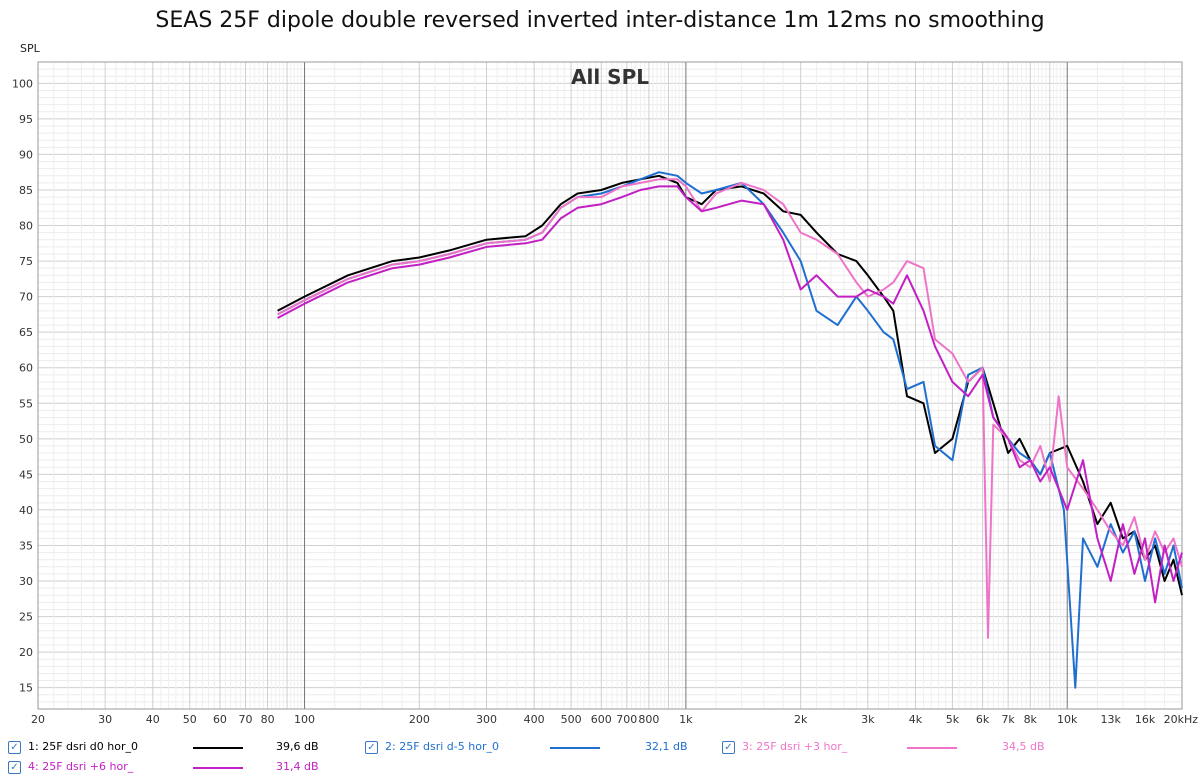 Image resolution: width=1200 pixels, height=779 pixels. What do you see at coordinates (26, 226) in the screenshot?
I see `y-tick-label: 80` at bounding box center [26, 226].